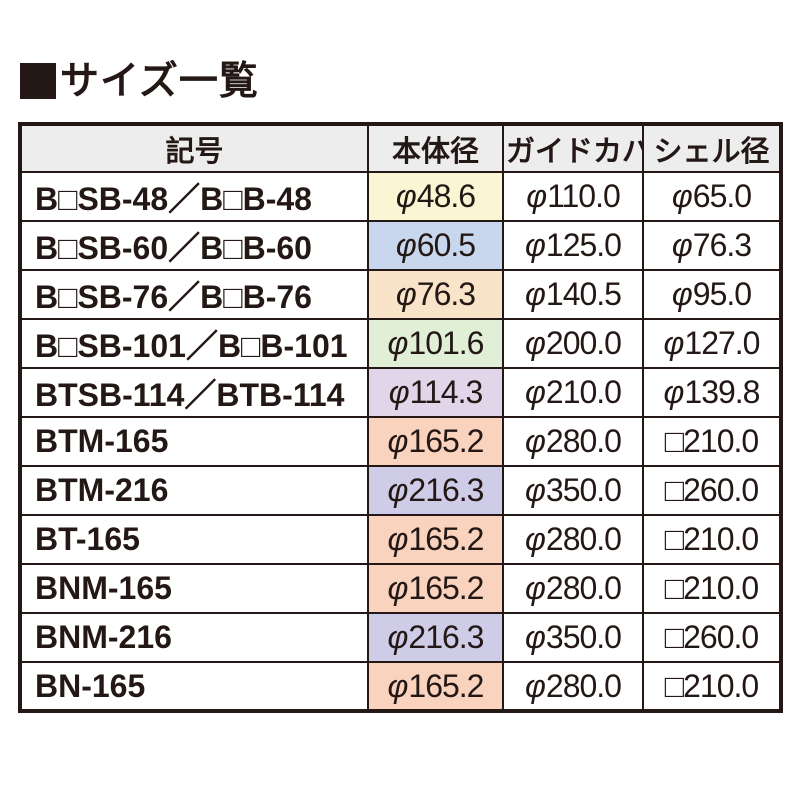 The width and height of the screenshot is (800, 800). I want to click on row-symbol: B□SB-60／B□B-60, so click(194, 245).